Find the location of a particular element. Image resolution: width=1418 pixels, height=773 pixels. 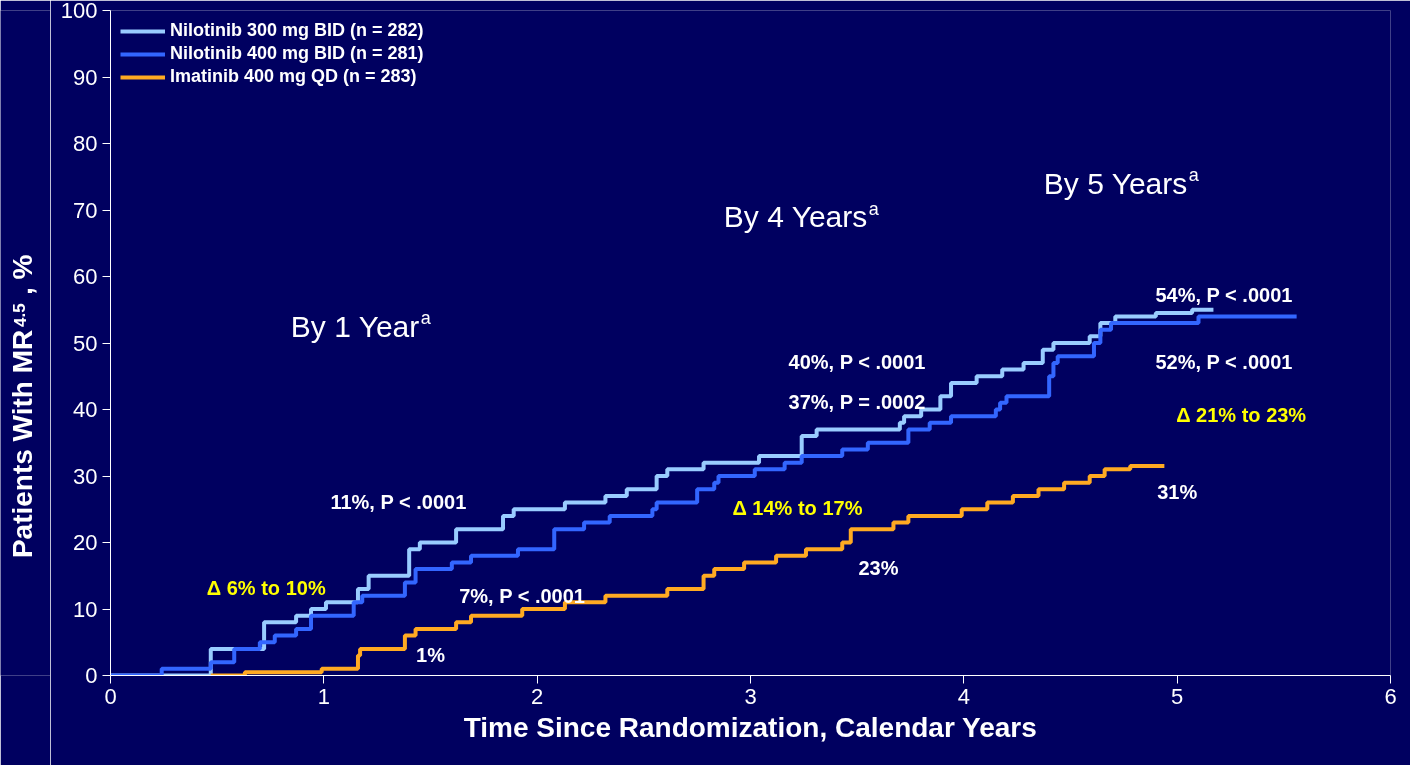

x-tick-label: 2 is located at coordinates (537, 696).